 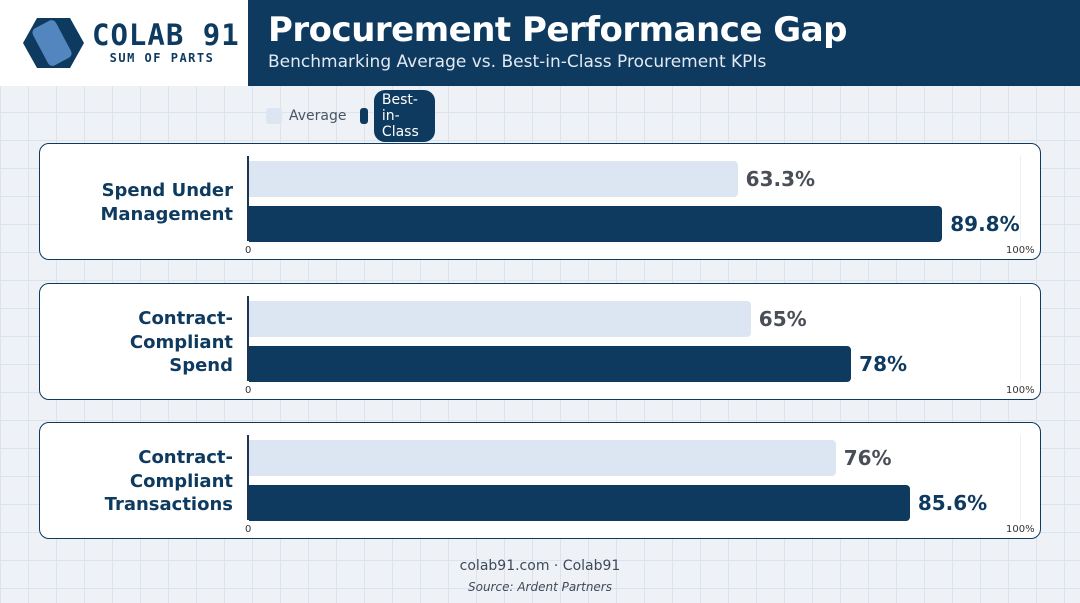 What do you see at coordinates (782, 319) in the screenshot?
I see `data-label-average: 65%` at bounding box center [782, 319].